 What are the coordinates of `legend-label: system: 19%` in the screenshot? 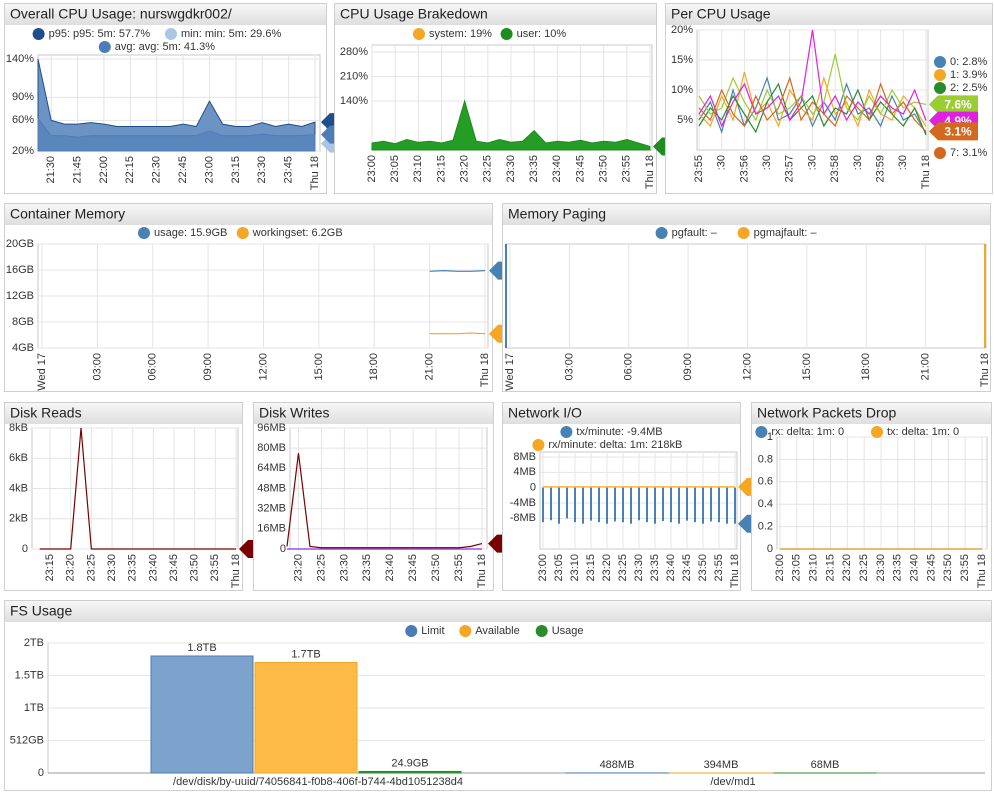 It's located at (460, 34).